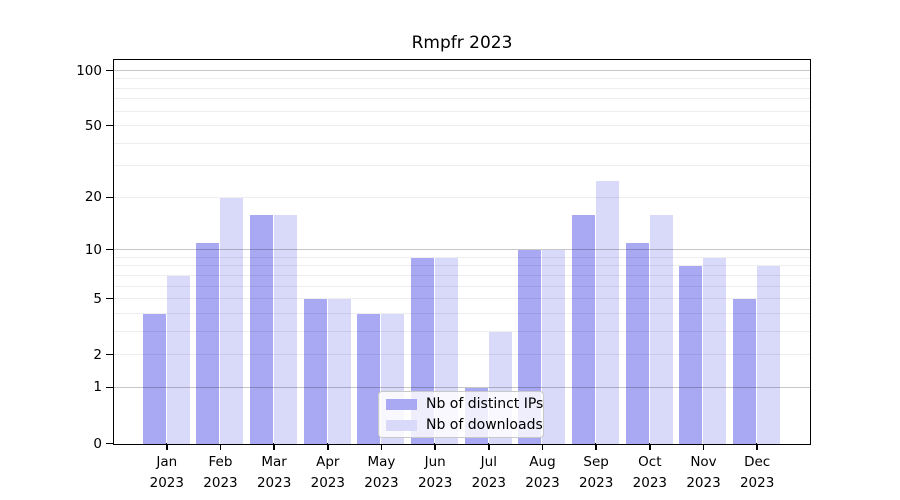 Image resolution: width=900 pixels, height=500 pixels. What do you see at coordinates (208, 343) in the screenshot?
I see `bar-distinct-ips-feb` at bounding box center [208, 343].